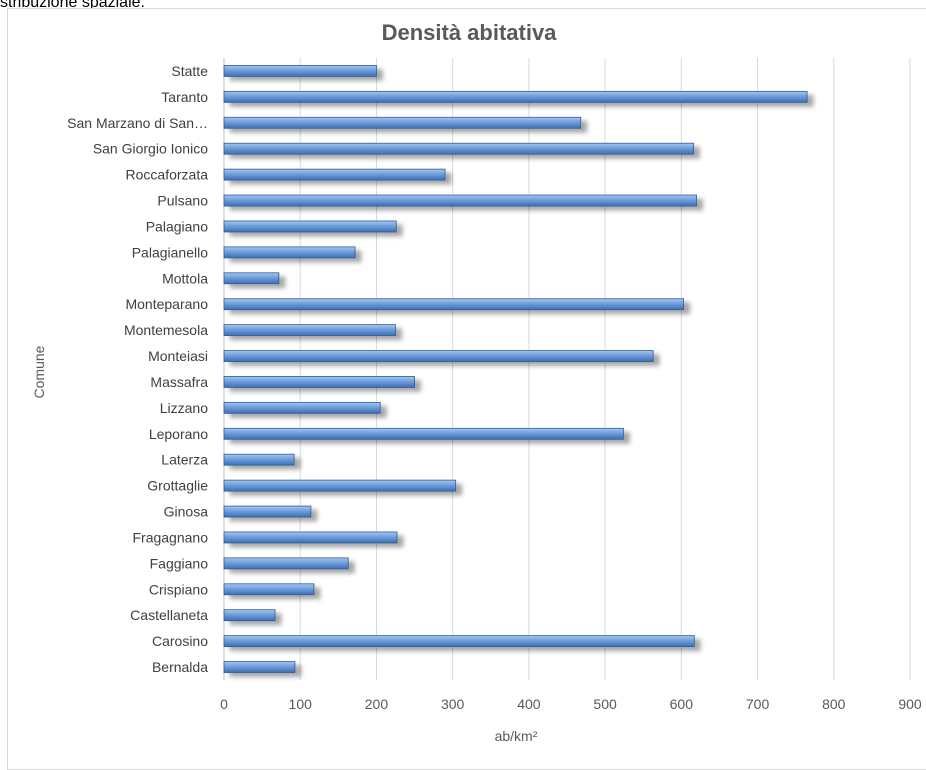  I want to click on category-label: Palagianello, so click(170, 252).